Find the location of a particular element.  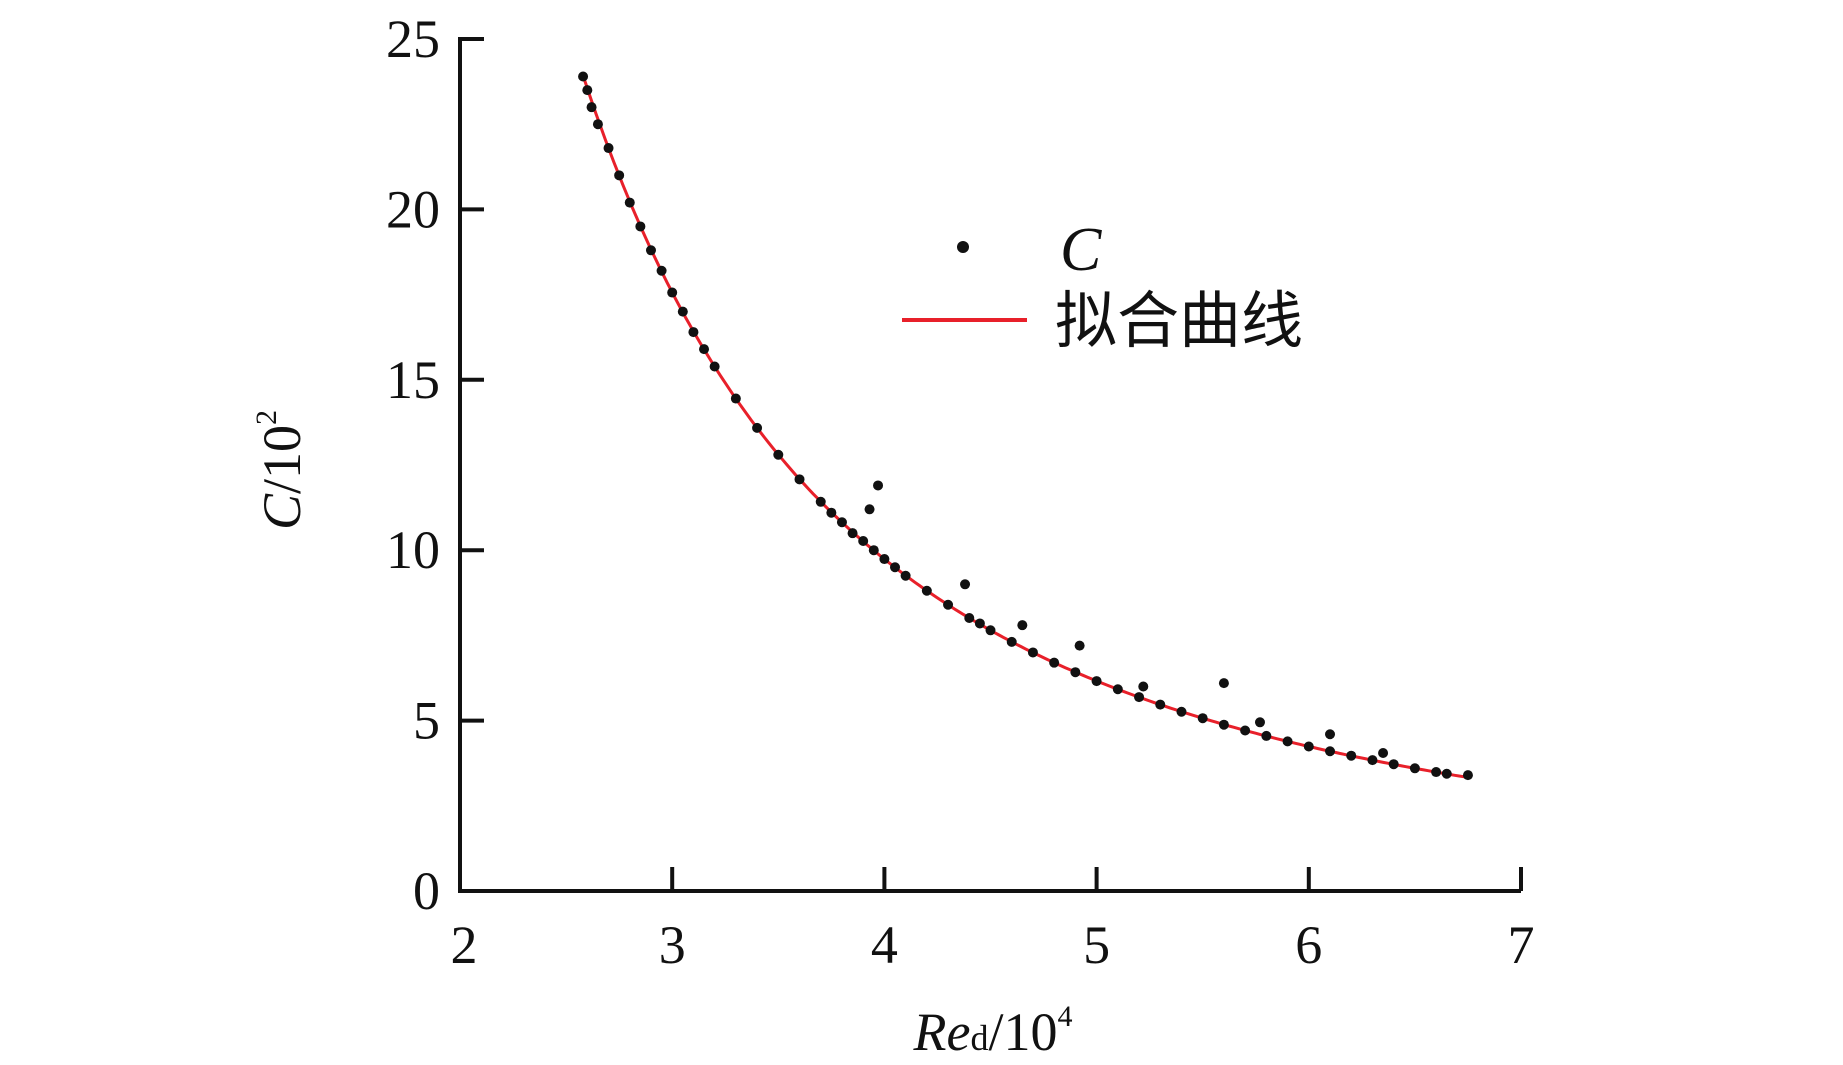

x-tick-label: 6 is located at coordinates (1308, 945).